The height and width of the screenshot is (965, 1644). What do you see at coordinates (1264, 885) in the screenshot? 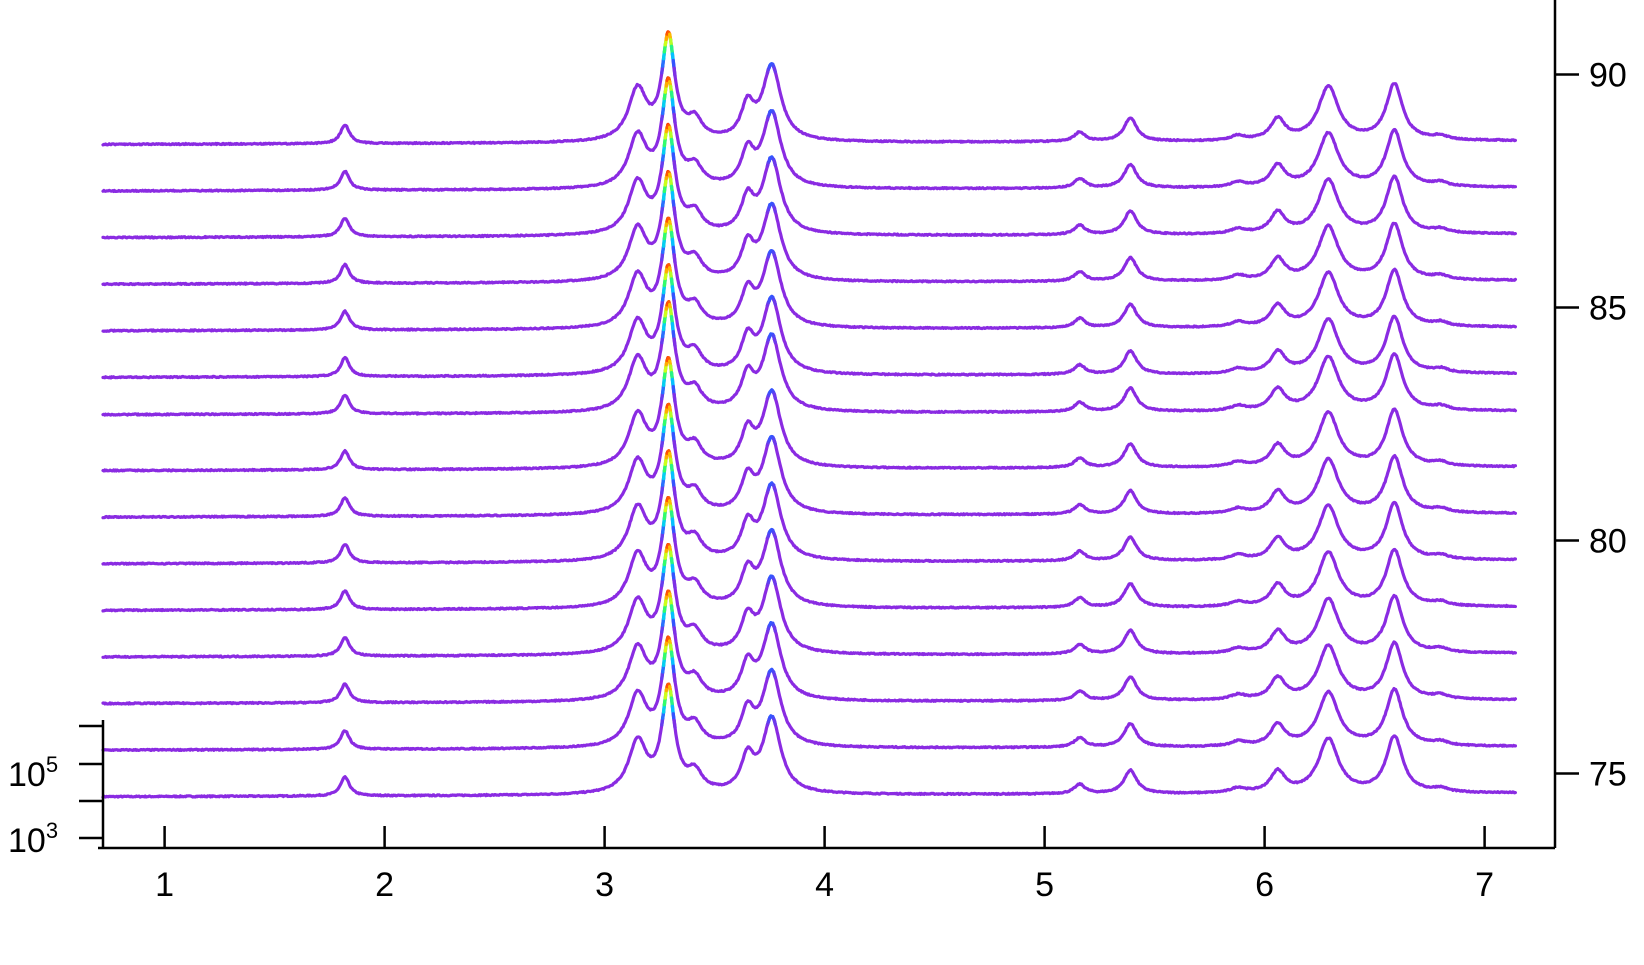
I see `x-tick-label: 6` at bounding box center [1264, 885].